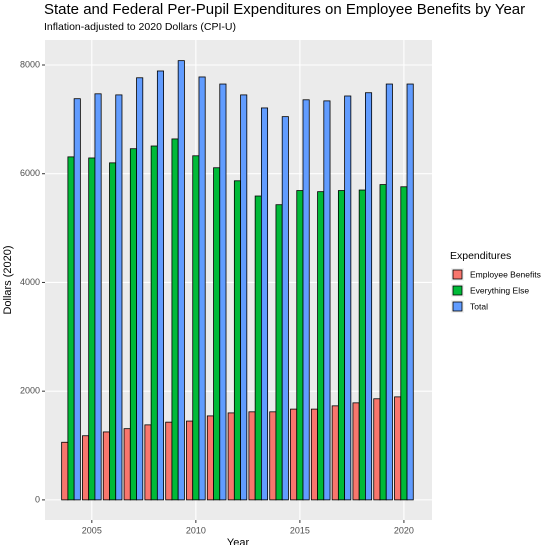 The width and height of the screenshot is (549, 545). Describe the element at coordinates (480, 256) in the screenshot. I see `legend-title: Expenditures` at that location.